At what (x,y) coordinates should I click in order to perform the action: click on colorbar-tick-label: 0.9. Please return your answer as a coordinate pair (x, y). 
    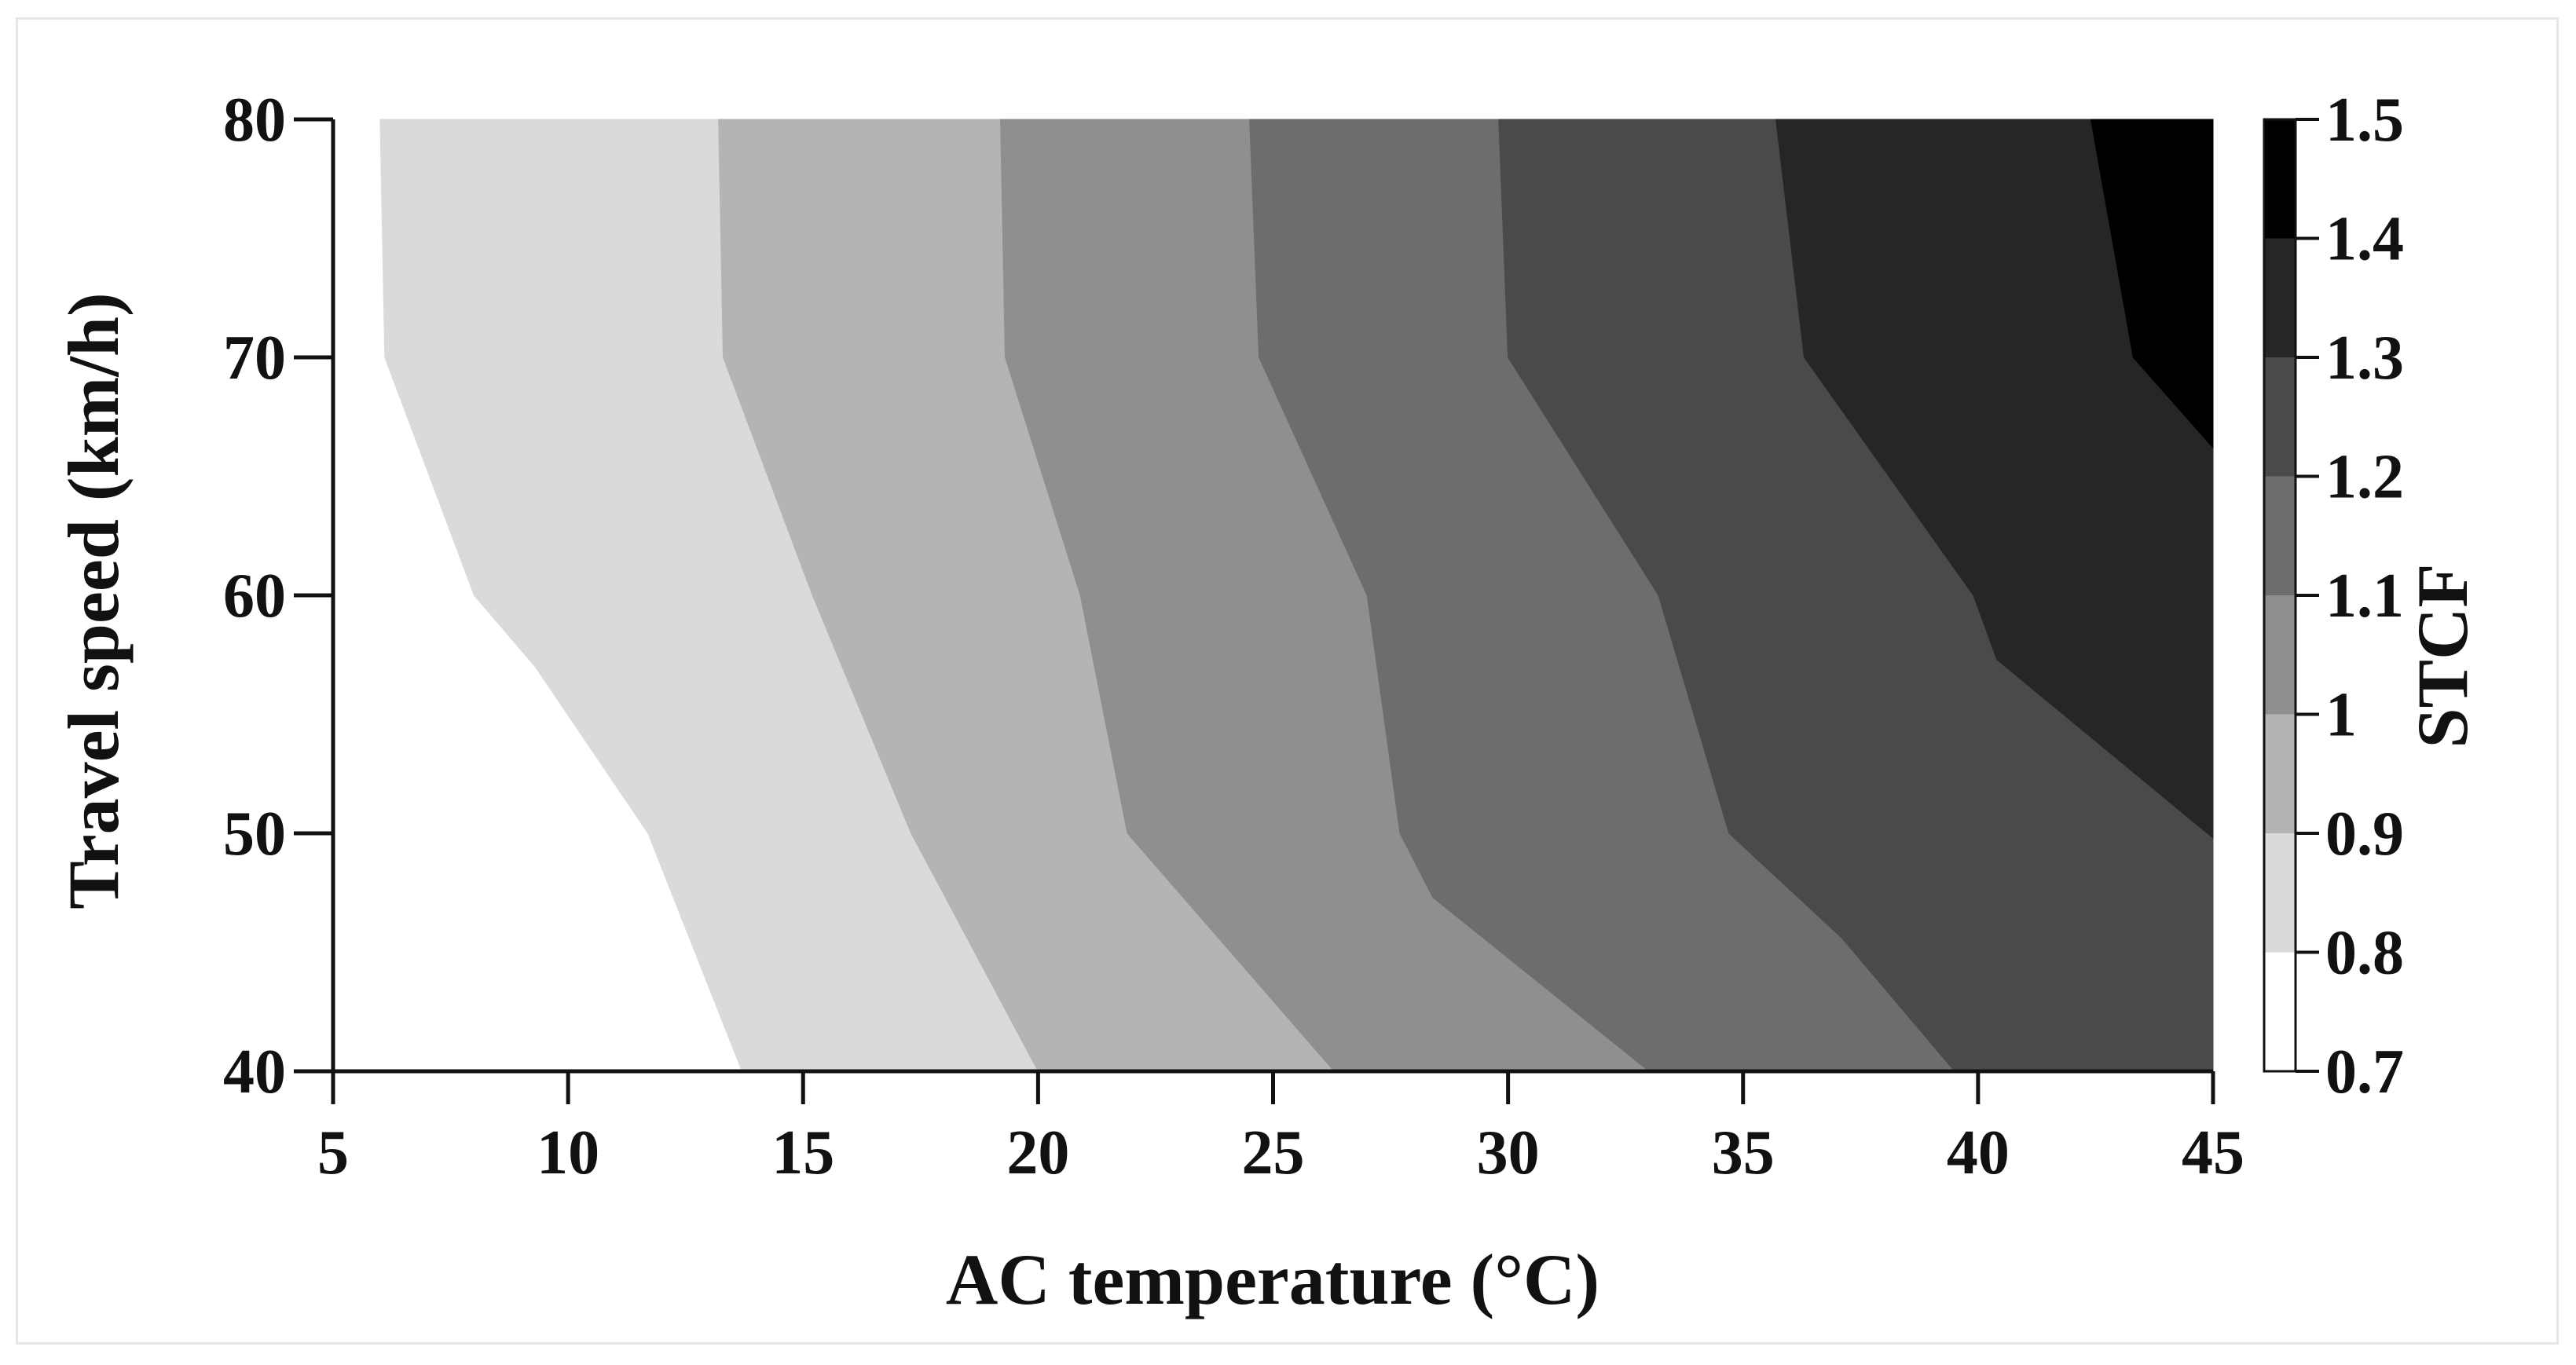
    Looking at the image, I should click on (2364, 834).